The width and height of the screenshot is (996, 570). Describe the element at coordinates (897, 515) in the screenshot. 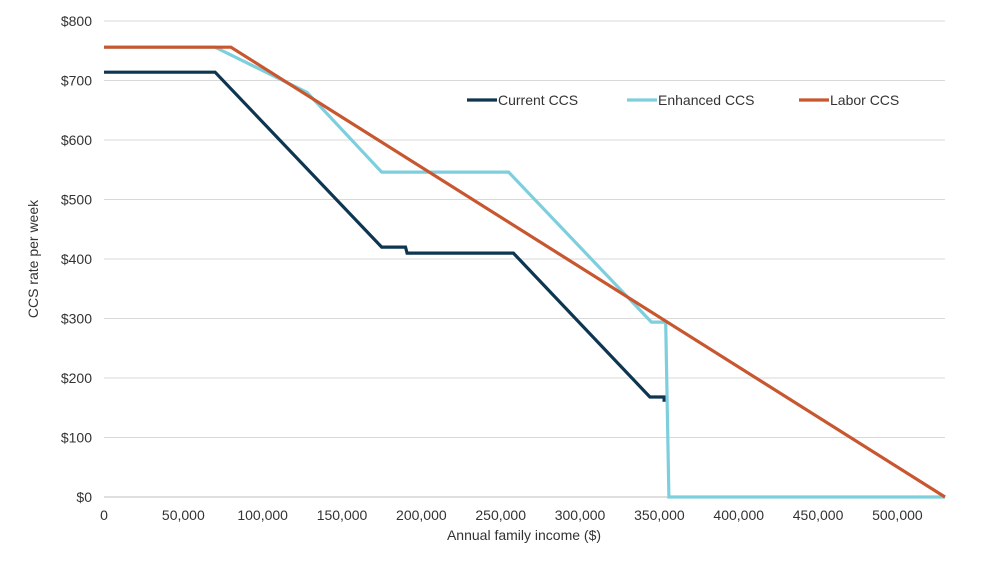

I see `x-tick-label: 500,000` at that location.